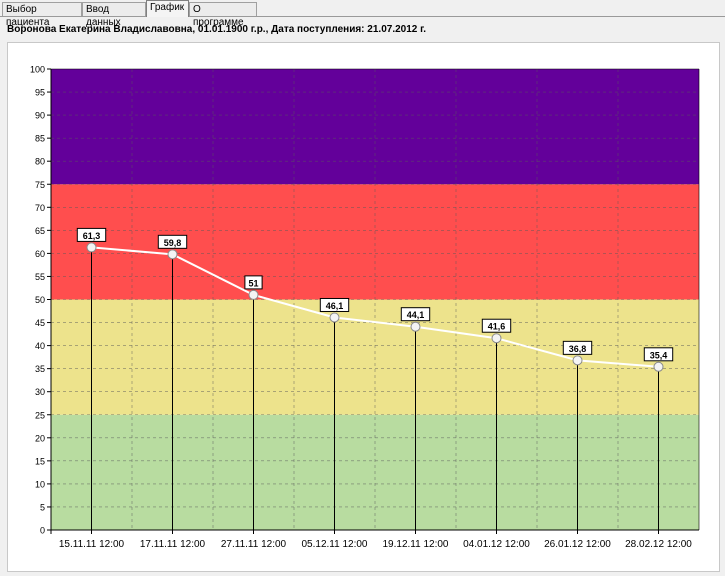  Describe the element at coordinates (40, 323) in the screenshot. I see `y-tick-label: 45` at that location.